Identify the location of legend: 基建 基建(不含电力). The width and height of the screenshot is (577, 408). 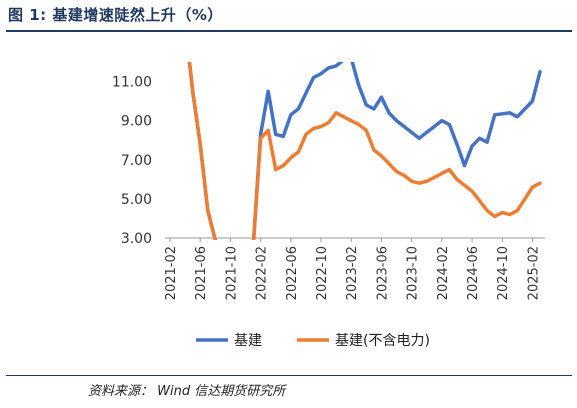
(313, 340).